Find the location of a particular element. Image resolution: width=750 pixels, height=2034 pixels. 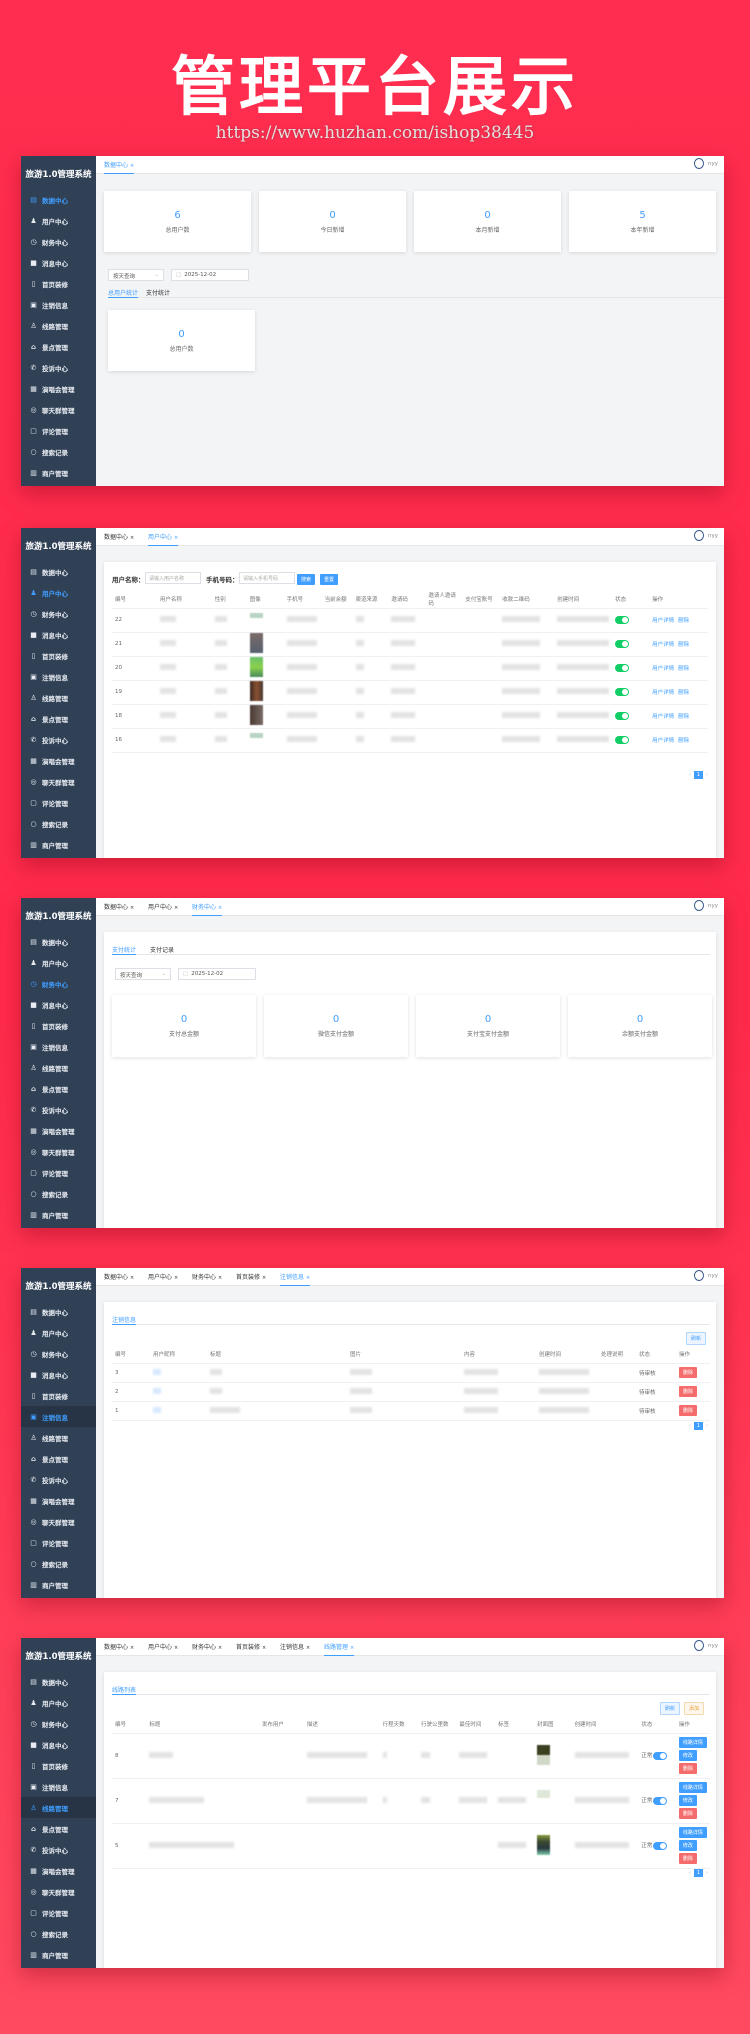

search-button: 搜索 is located at coordinates (306, 579).